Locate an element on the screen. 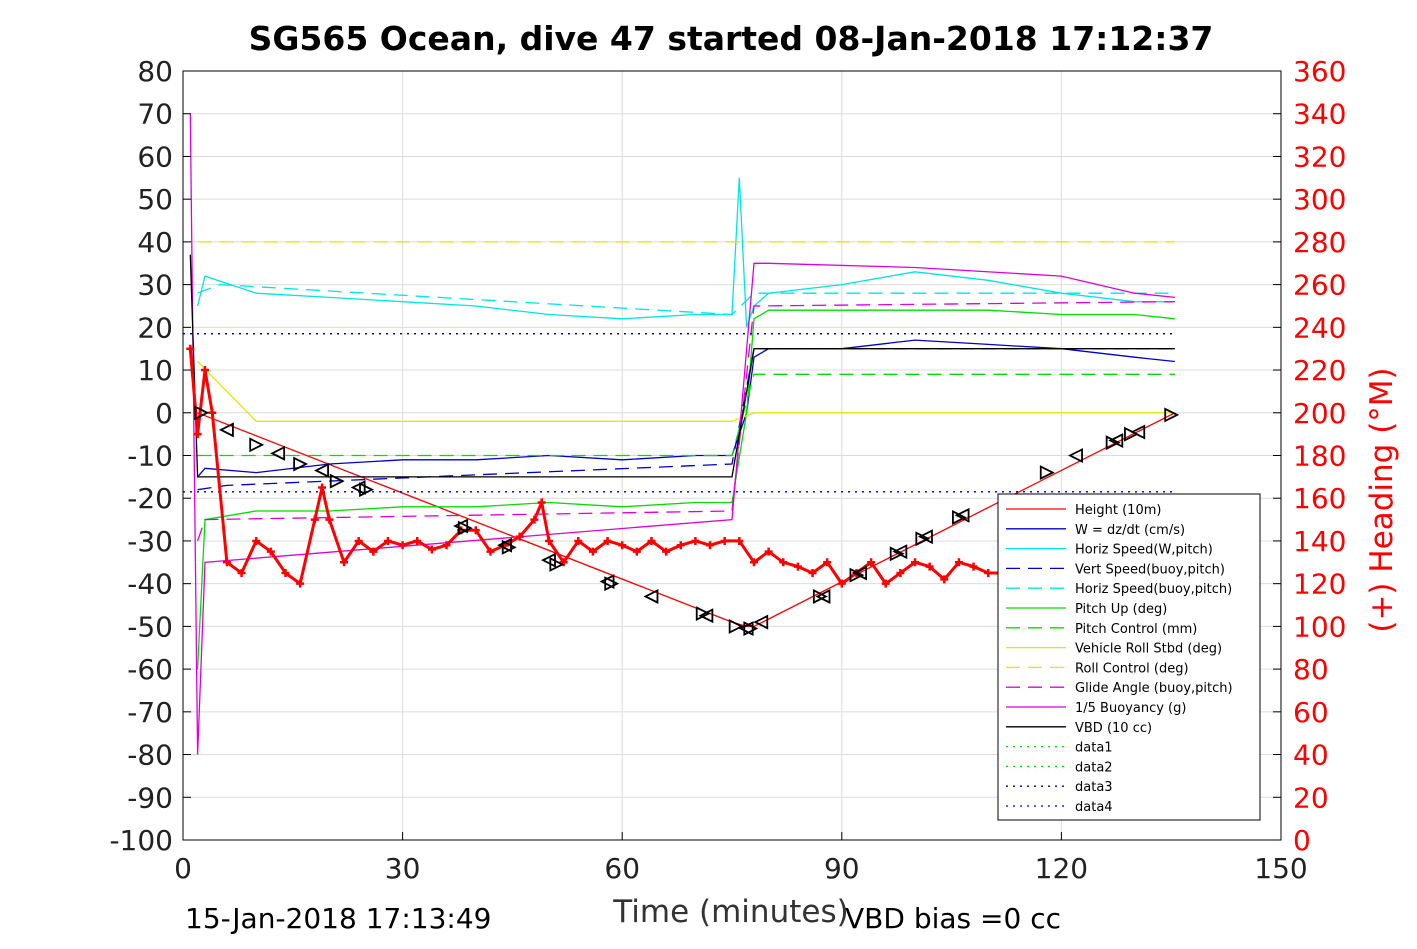 The image size is (1417, 949). right-tick-label-5: 260 is located at coordinates (1319, 285).